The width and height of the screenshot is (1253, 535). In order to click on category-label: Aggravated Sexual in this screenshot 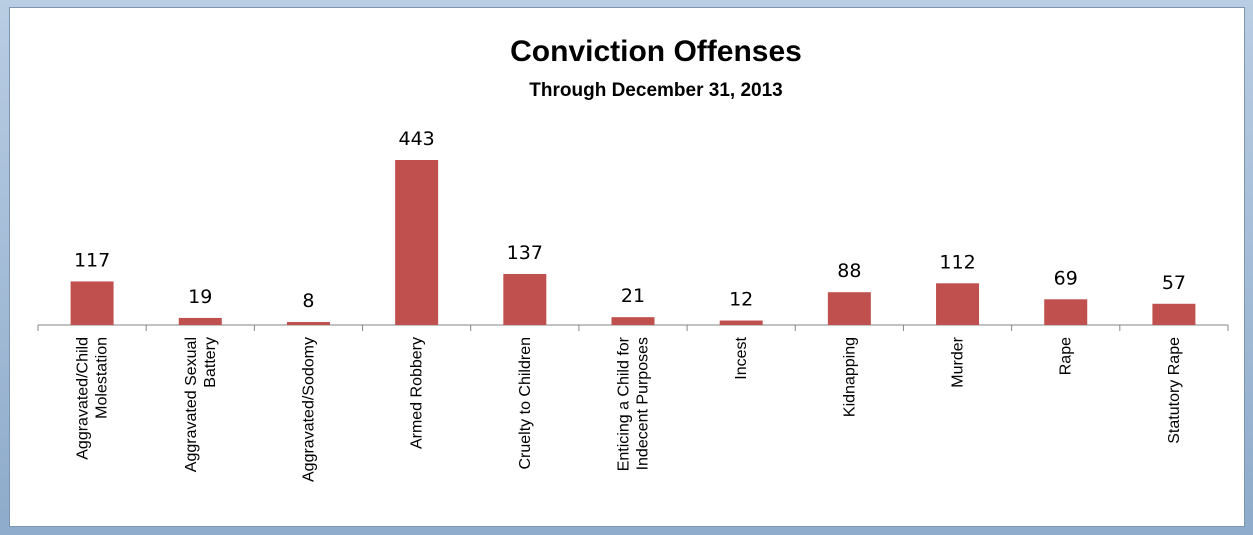, I will do `click(191, 404)`.